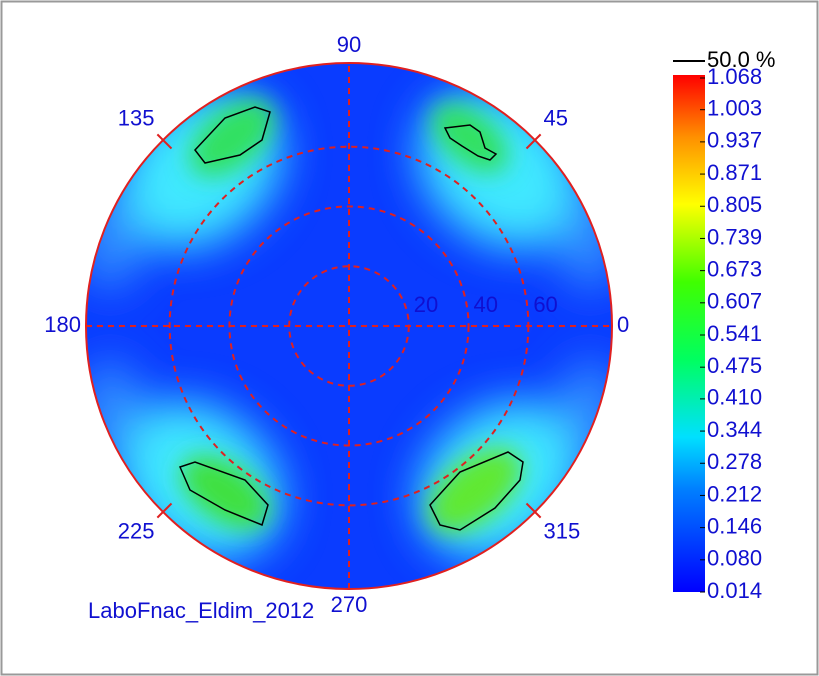 The image size is (819, 676). I want to click on colorbar-label: 0.673, so click(734, 268).